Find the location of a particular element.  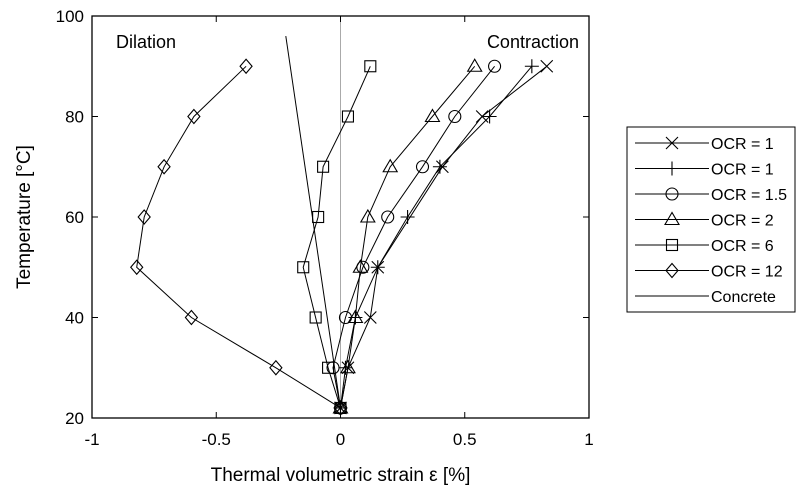

x-tick-label: 0.5 is located at coordinates (465, 439).